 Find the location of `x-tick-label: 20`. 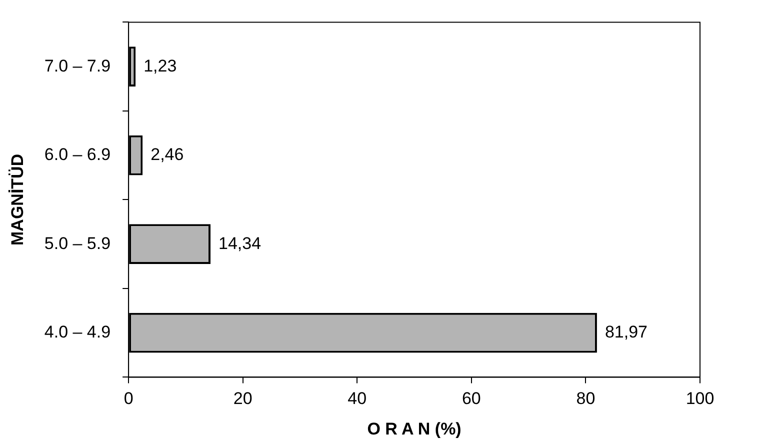

x-tick-label: 20 is located at coordinates (242, 398).